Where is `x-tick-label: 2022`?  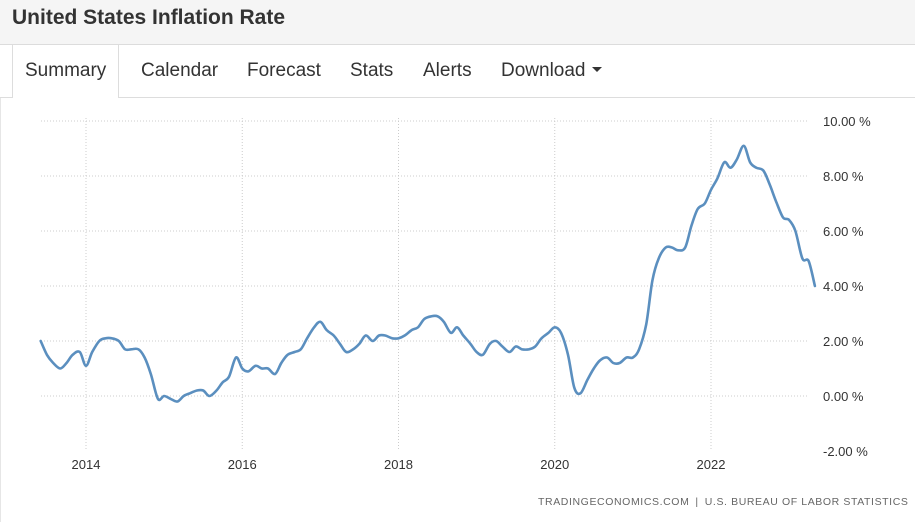
x-tick-label: 2022 is located at coordinates (711, 464).